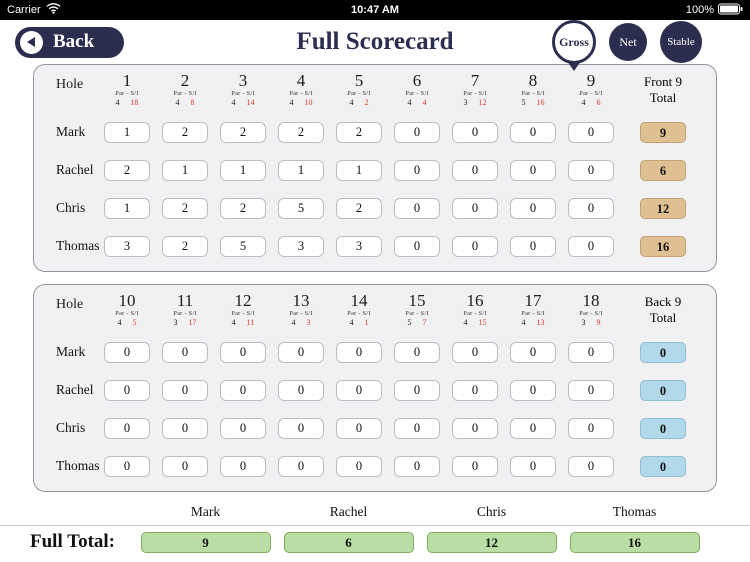 The image size is (750, 562). I want to click on hole-number: 17, so click(533, 300).